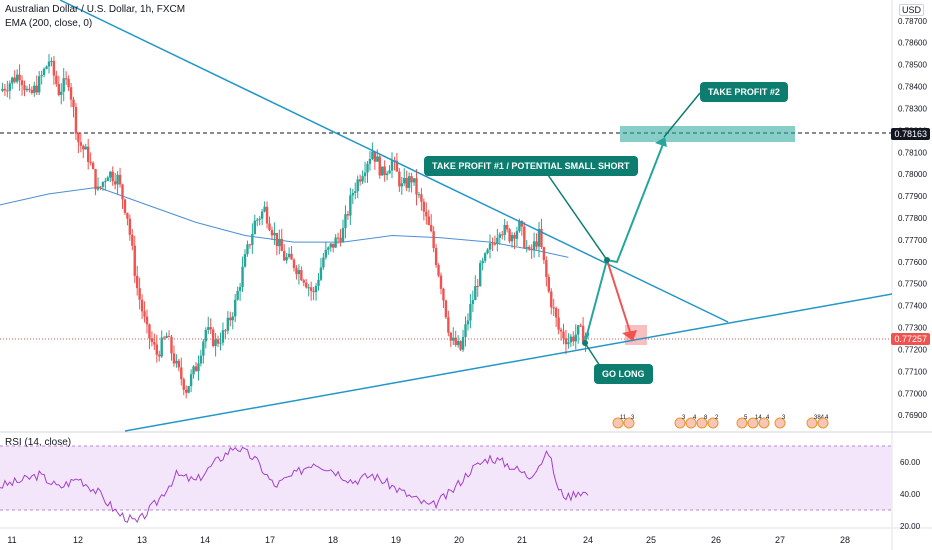 Image resolution: width=932 pixels, height=550 pixels. Describe the element at coordinates (910, 526) in the screenshot. I see `rsi-tick-label: 20.00` at that location.